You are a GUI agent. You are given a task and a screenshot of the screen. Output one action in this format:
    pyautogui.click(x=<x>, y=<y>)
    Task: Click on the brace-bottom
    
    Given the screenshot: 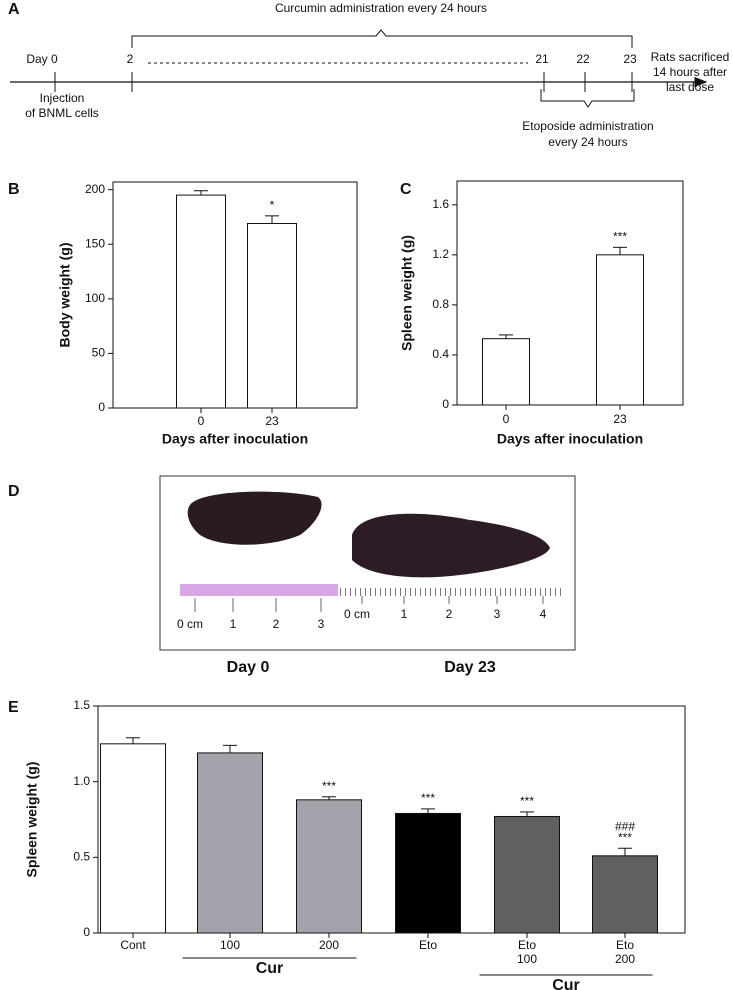 What is the action you would take?
    pyautogui.click(x=587, y=98)
    